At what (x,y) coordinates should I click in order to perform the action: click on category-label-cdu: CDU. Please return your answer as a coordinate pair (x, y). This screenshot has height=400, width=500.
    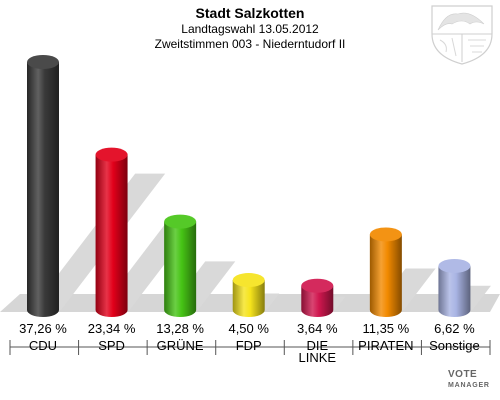
    Looking at the image, I should click on (43, 345).